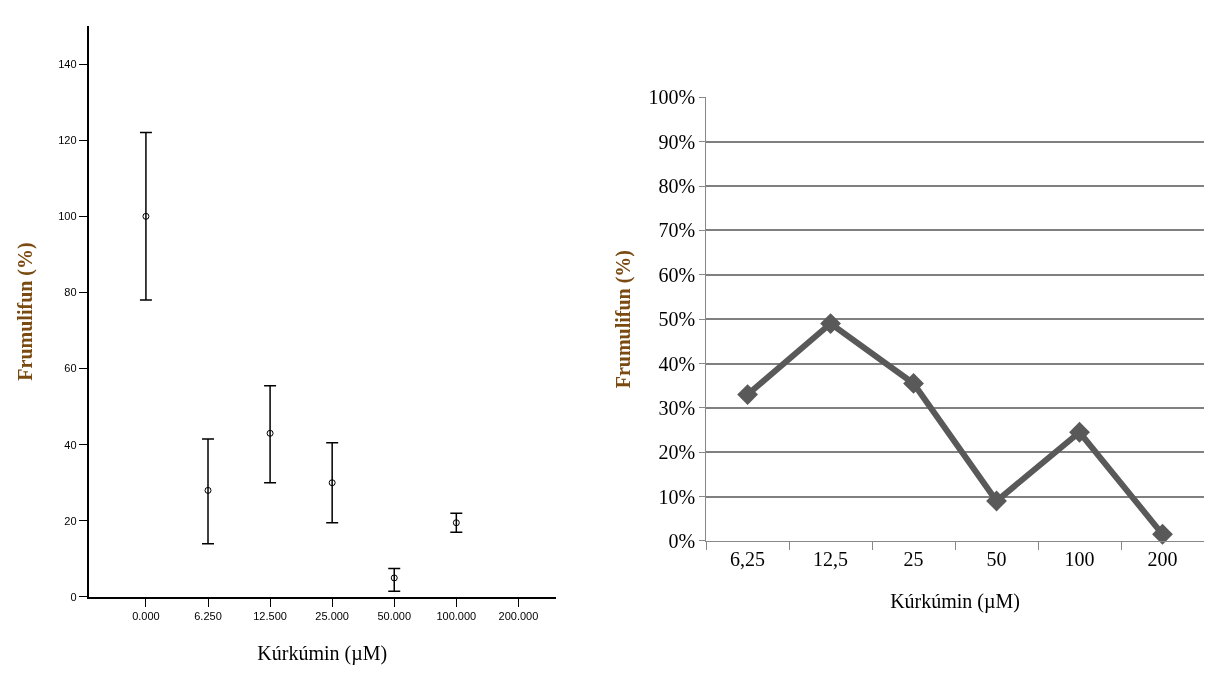 Image resolution: width=1214 pixels, height=699 pixels. I want to click on y-tick-label: 30%, so click(677, 407).